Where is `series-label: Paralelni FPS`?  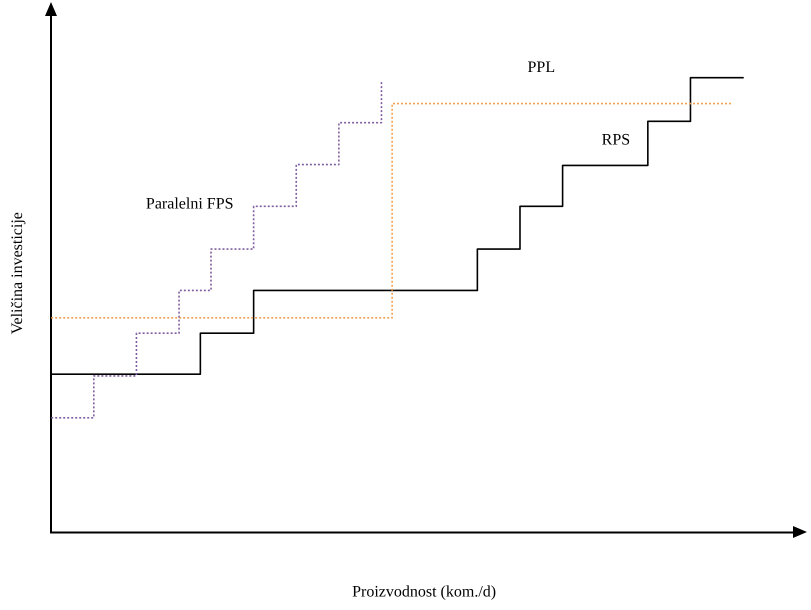
series-label: Paralelni FPS is located at coordinates (190, 203).